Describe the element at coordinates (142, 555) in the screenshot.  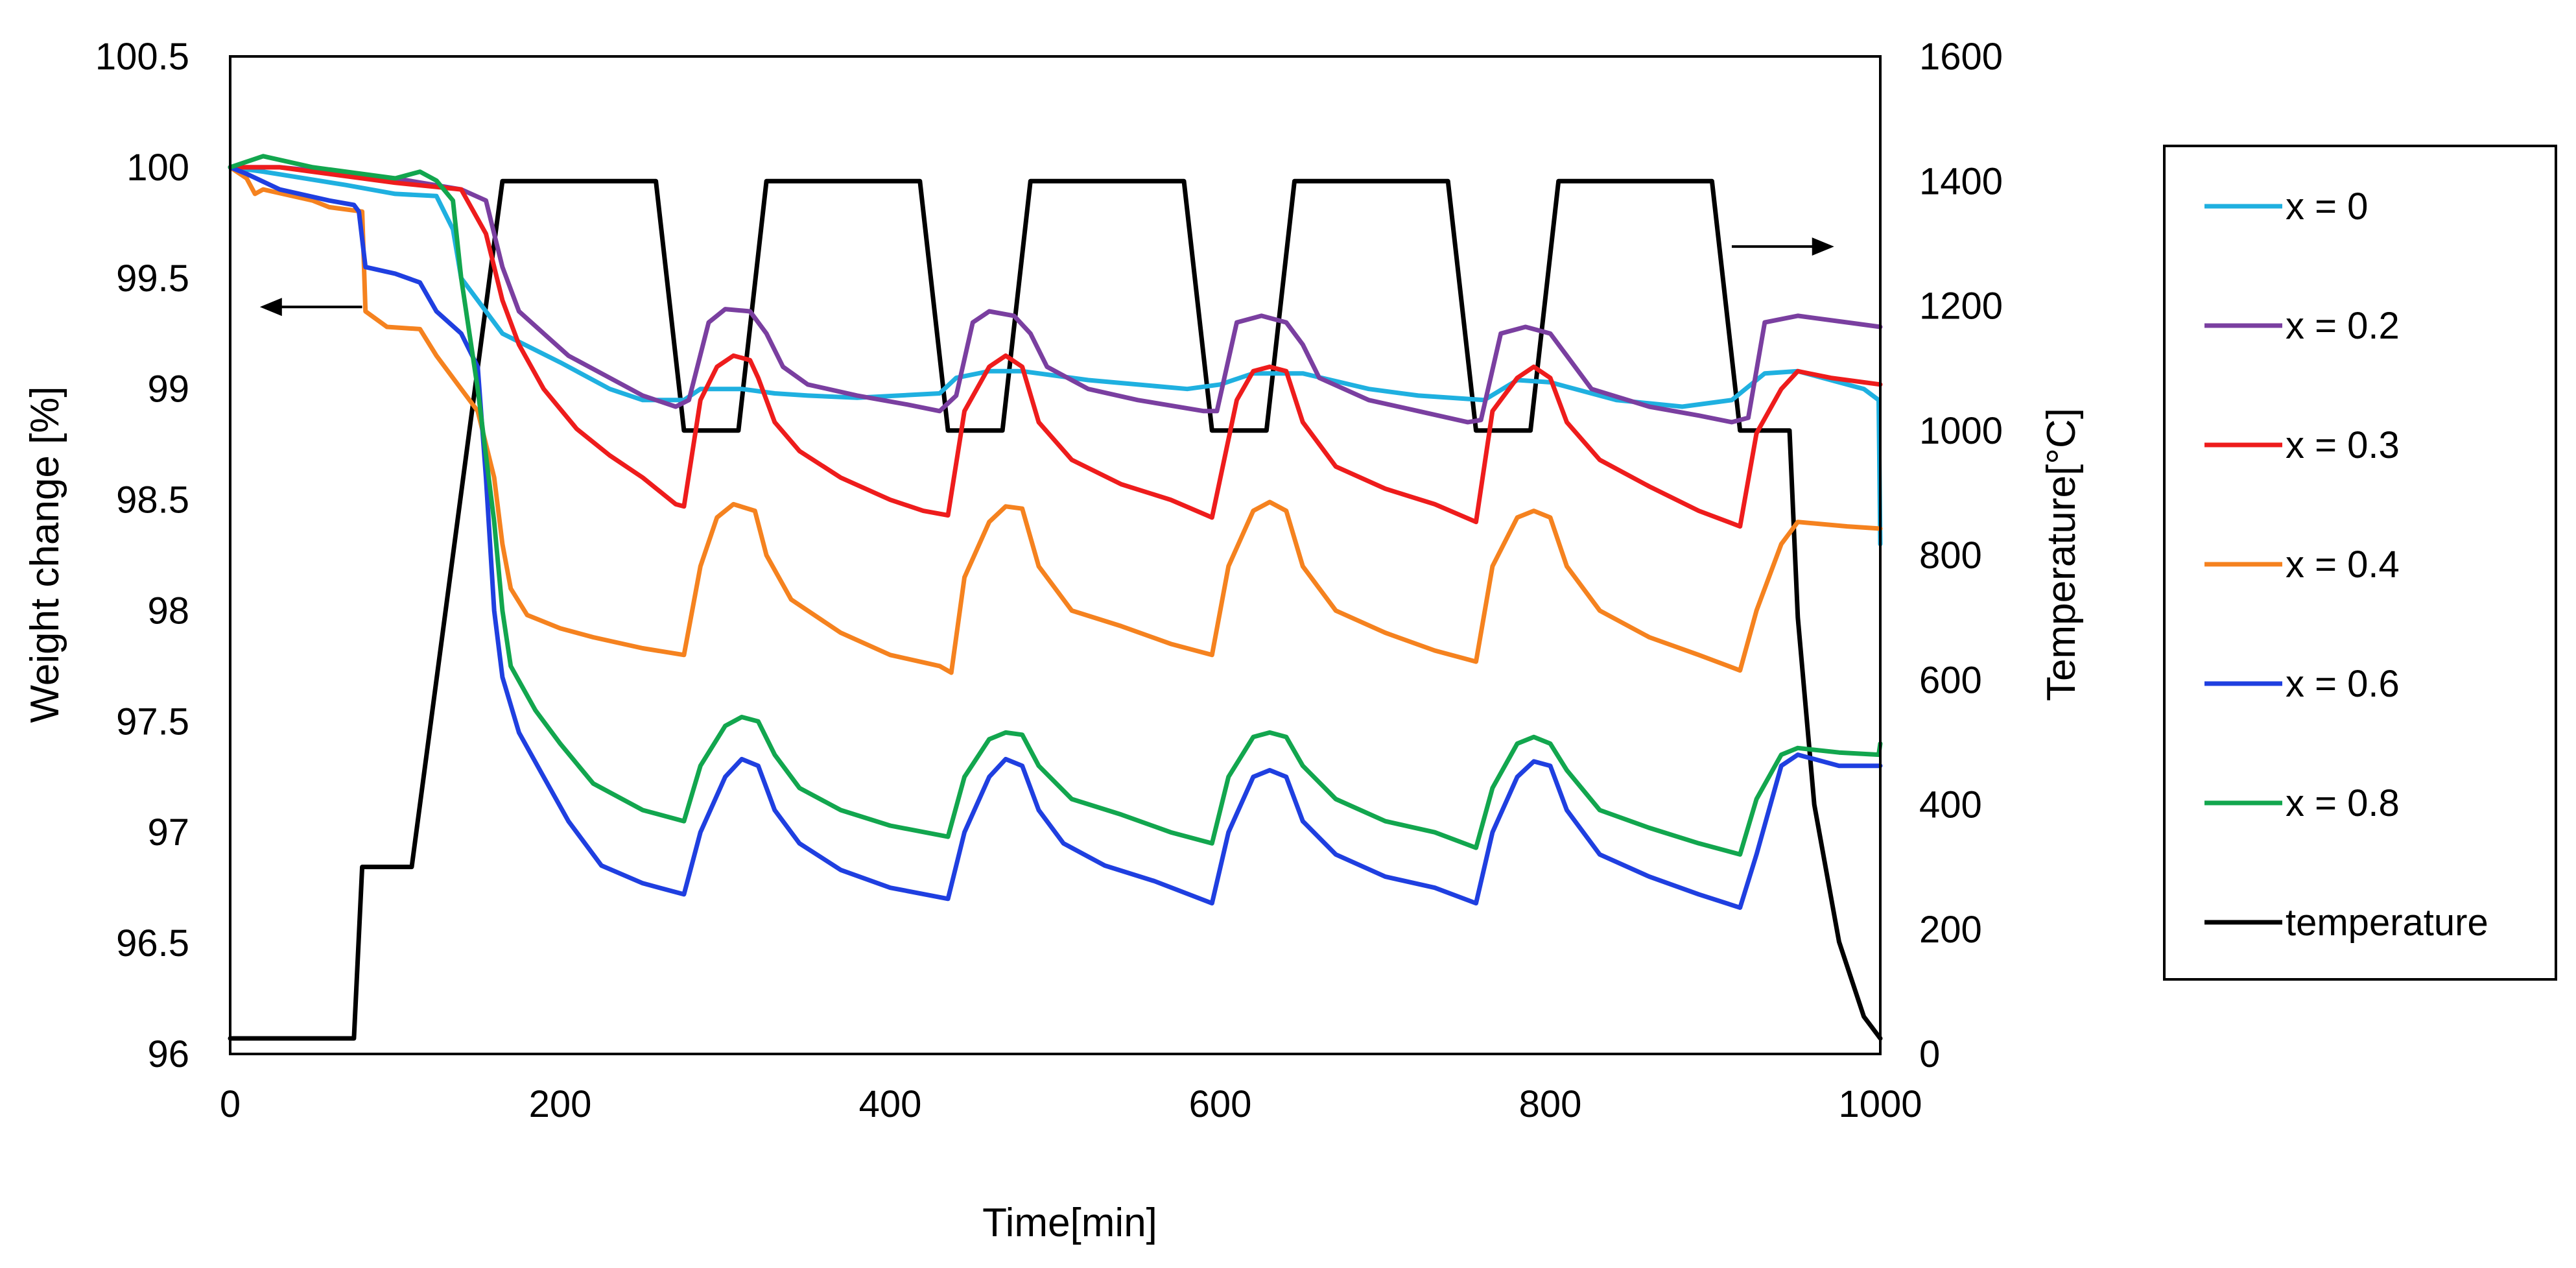
I see `y-tick-labels: 96 96.5 97 97.5 98 98.5 99 99.5 100 100.5` at that location.